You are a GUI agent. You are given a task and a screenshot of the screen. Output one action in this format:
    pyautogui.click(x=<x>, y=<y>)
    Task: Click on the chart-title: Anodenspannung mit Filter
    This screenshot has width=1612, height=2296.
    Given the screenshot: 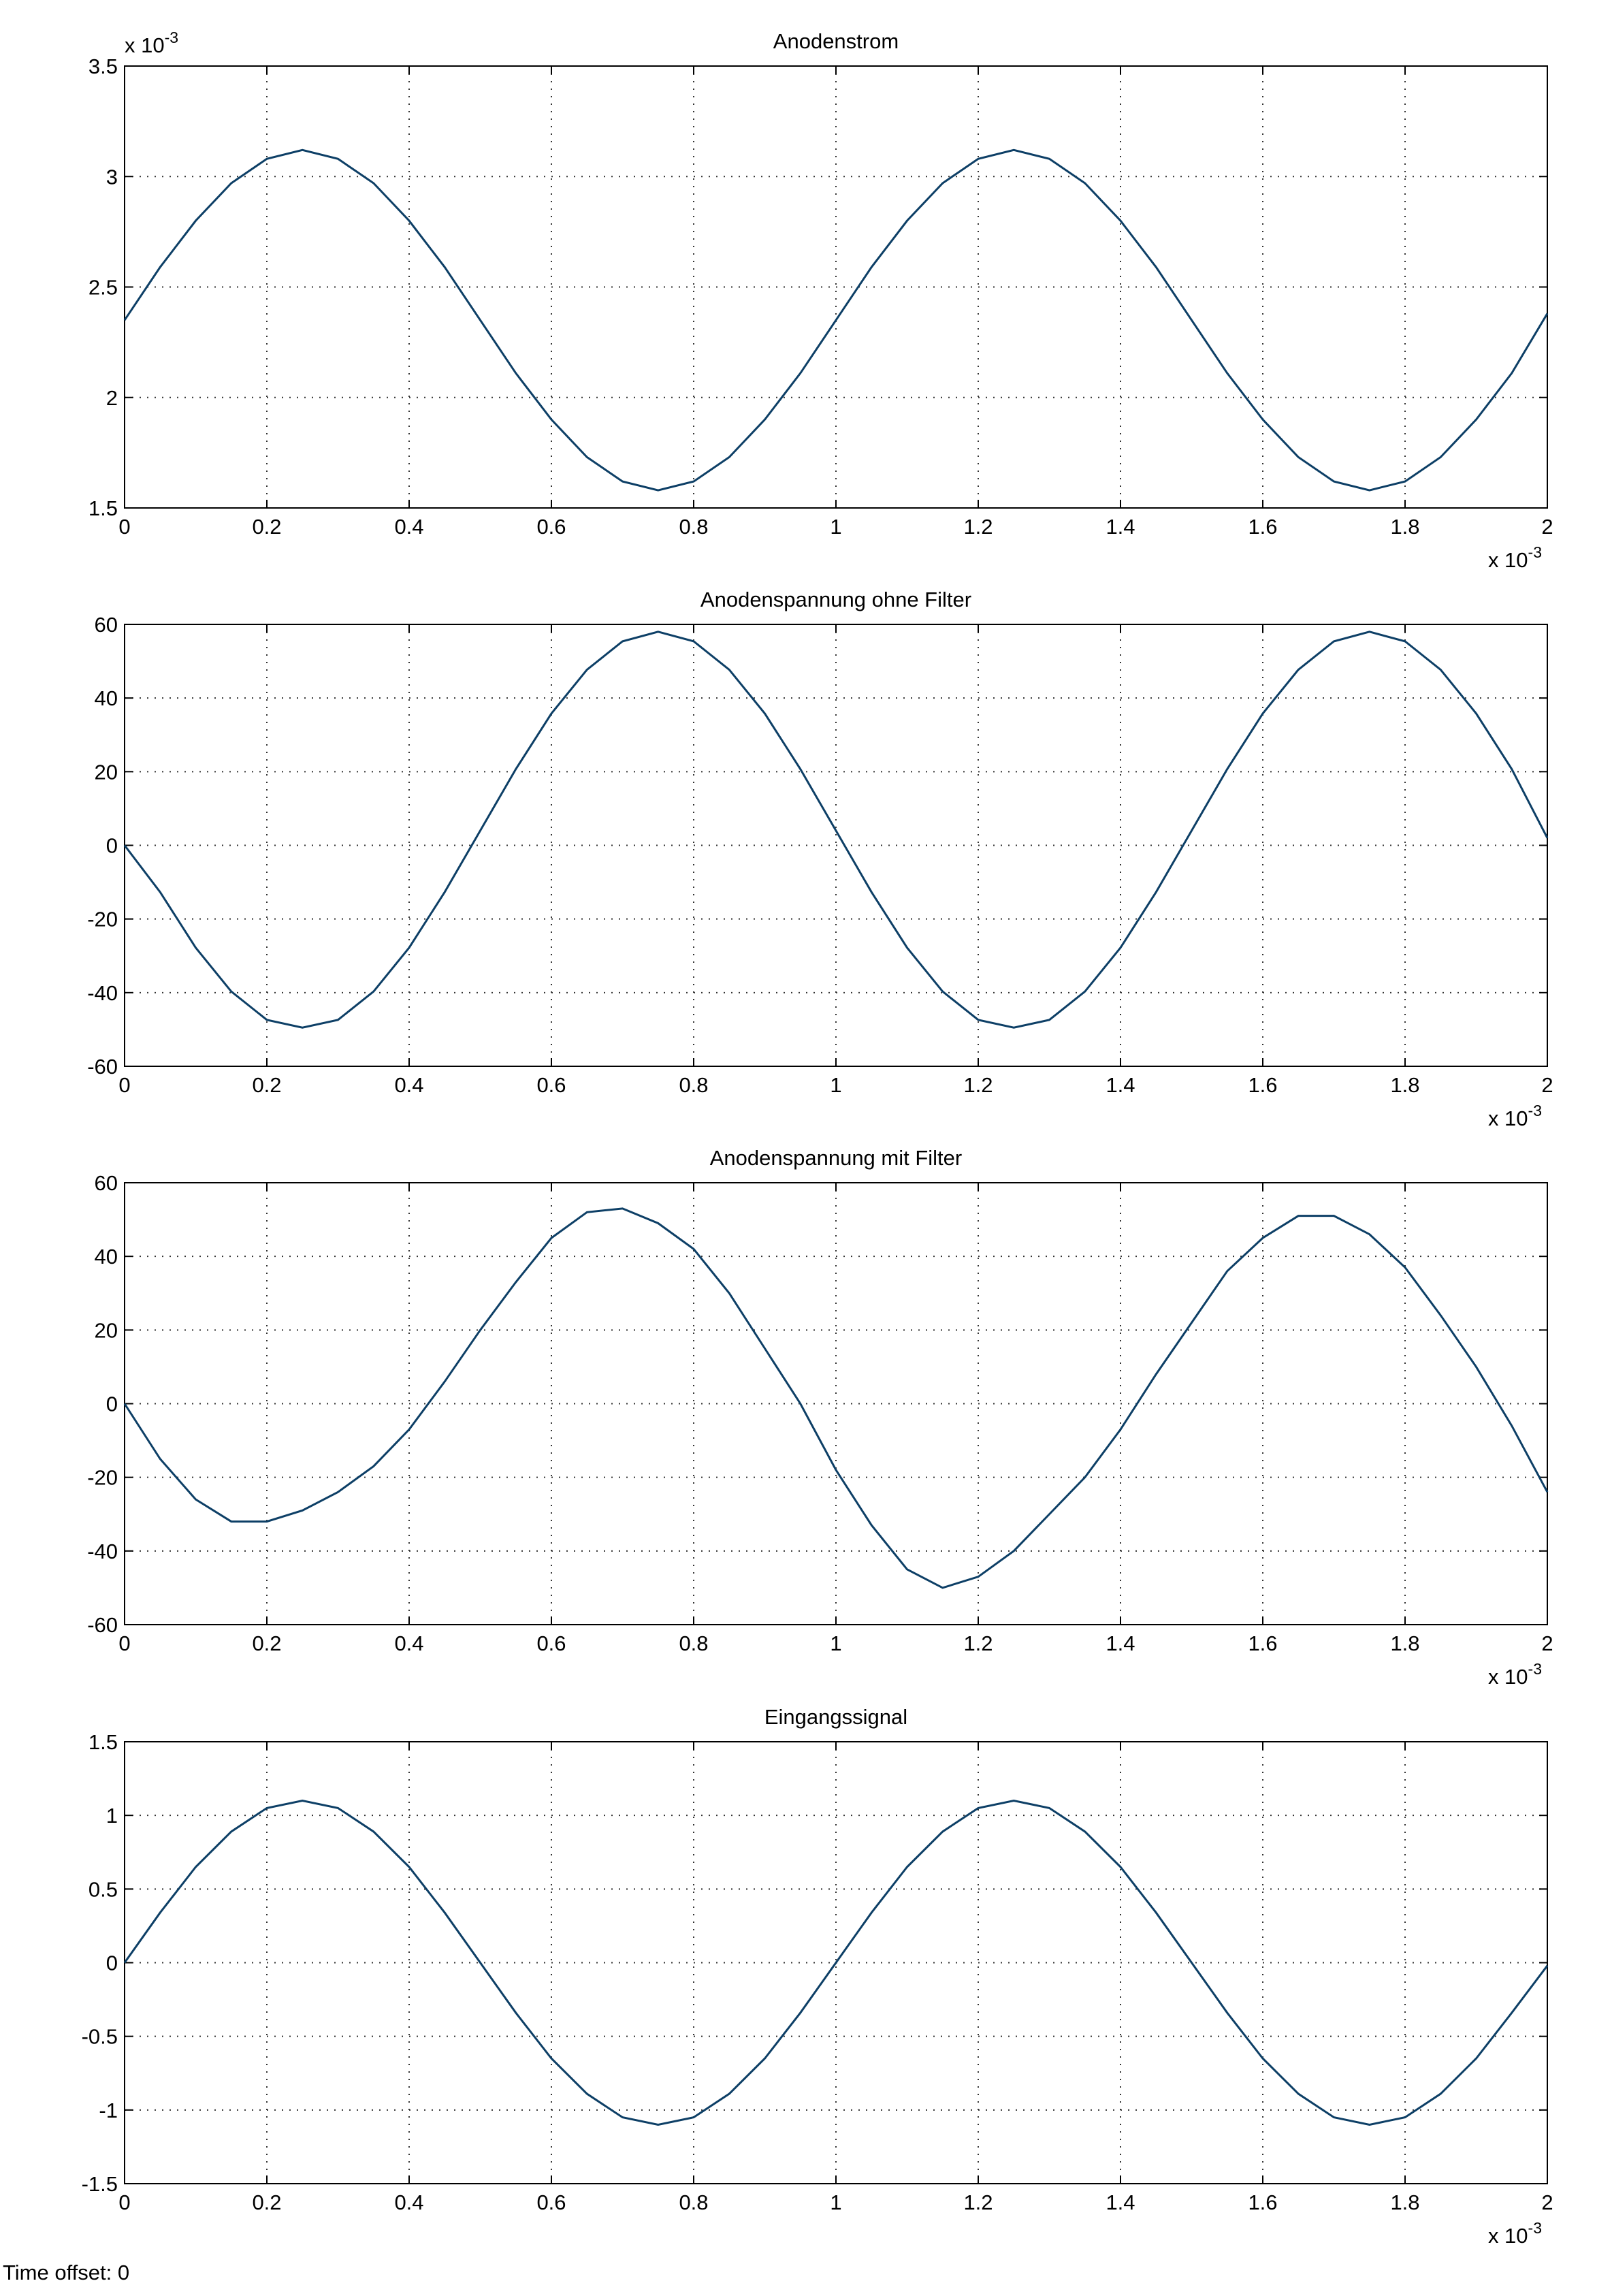 What is the action you would take?
    pyautogui.click(x=837, y=1158)
    